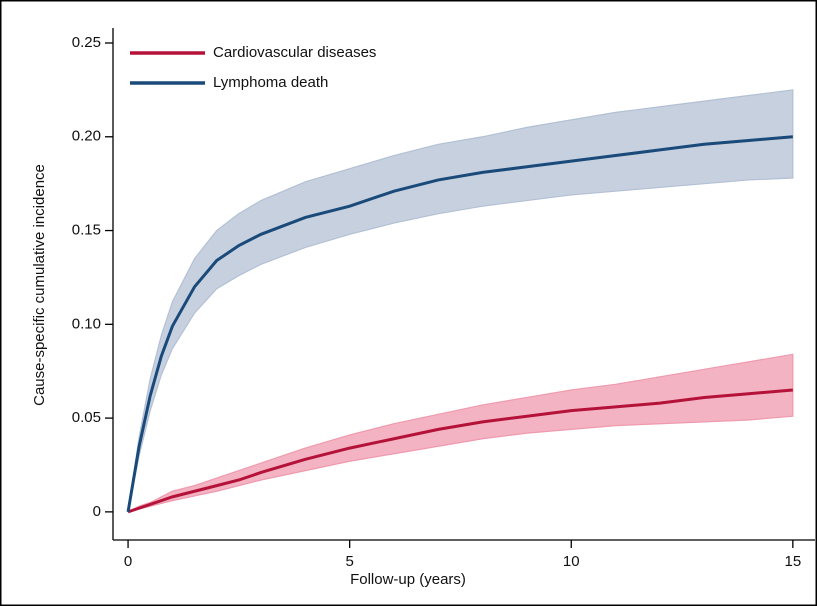 This screenshot has width=817, height=606. I want to click on x-tick-label: 15, so click(792, 561).